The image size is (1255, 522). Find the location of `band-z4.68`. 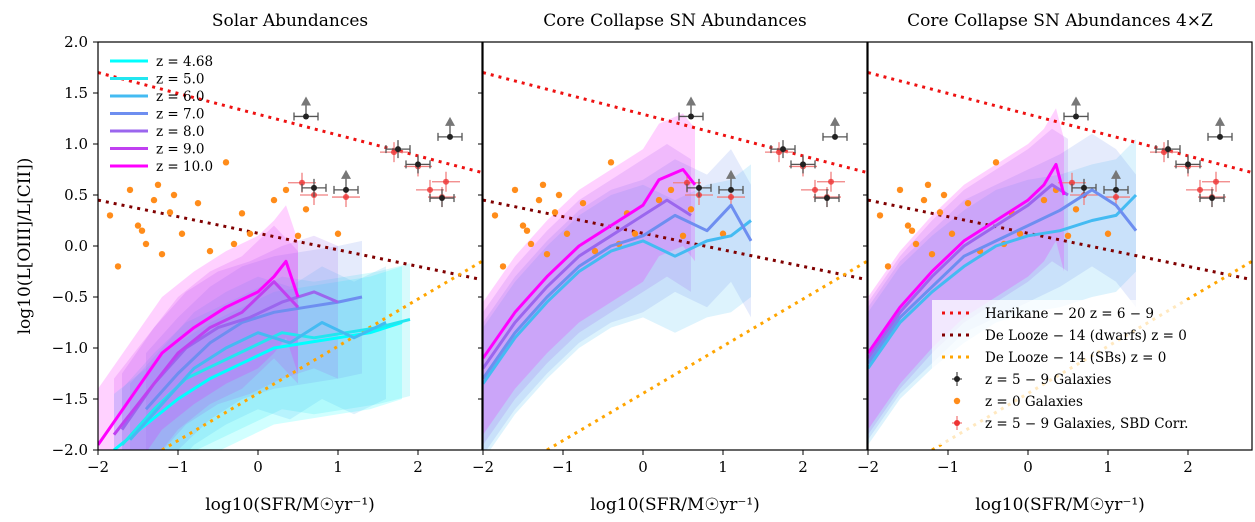

band-z4.68 is located at coordinates (258, 358).